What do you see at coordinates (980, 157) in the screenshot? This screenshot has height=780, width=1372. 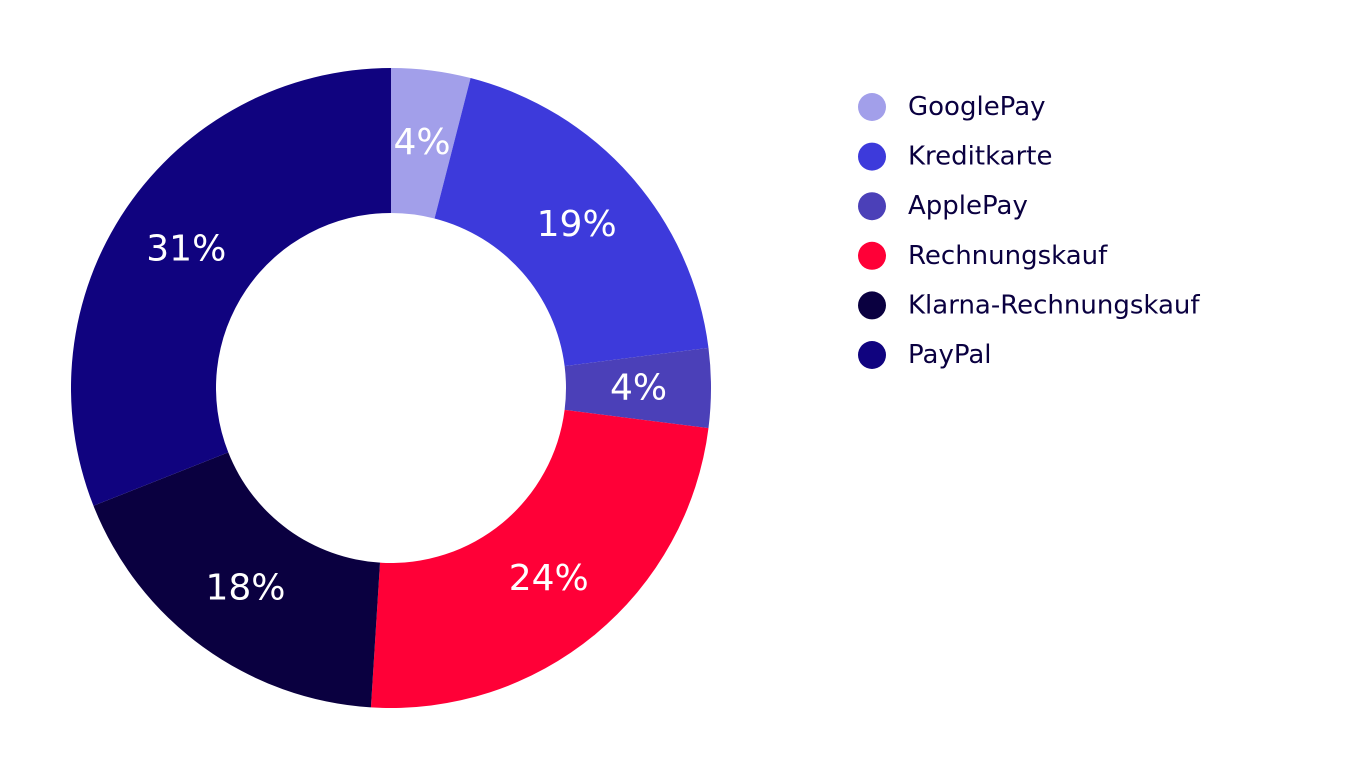 I see `legend-label: Kreditkarte` at bounding box center [980, 157].